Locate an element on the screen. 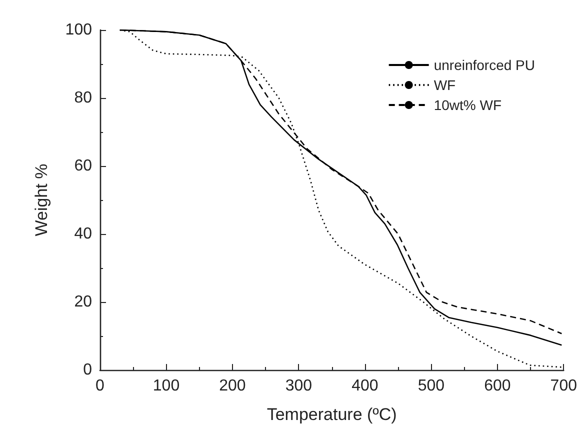 The width and height of the screenshot is (588, 440). x-tick-label: 600 is located at coordinates (497, 386).